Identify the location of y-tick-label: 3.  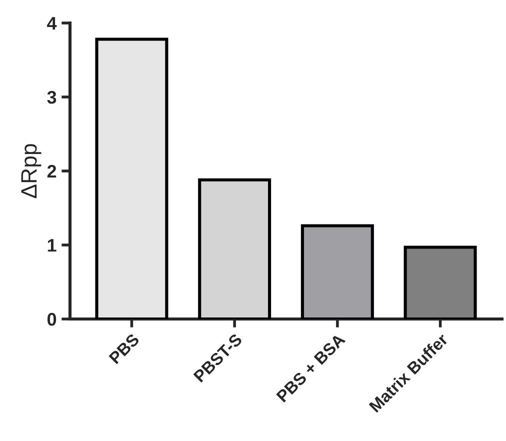
(51, 97).